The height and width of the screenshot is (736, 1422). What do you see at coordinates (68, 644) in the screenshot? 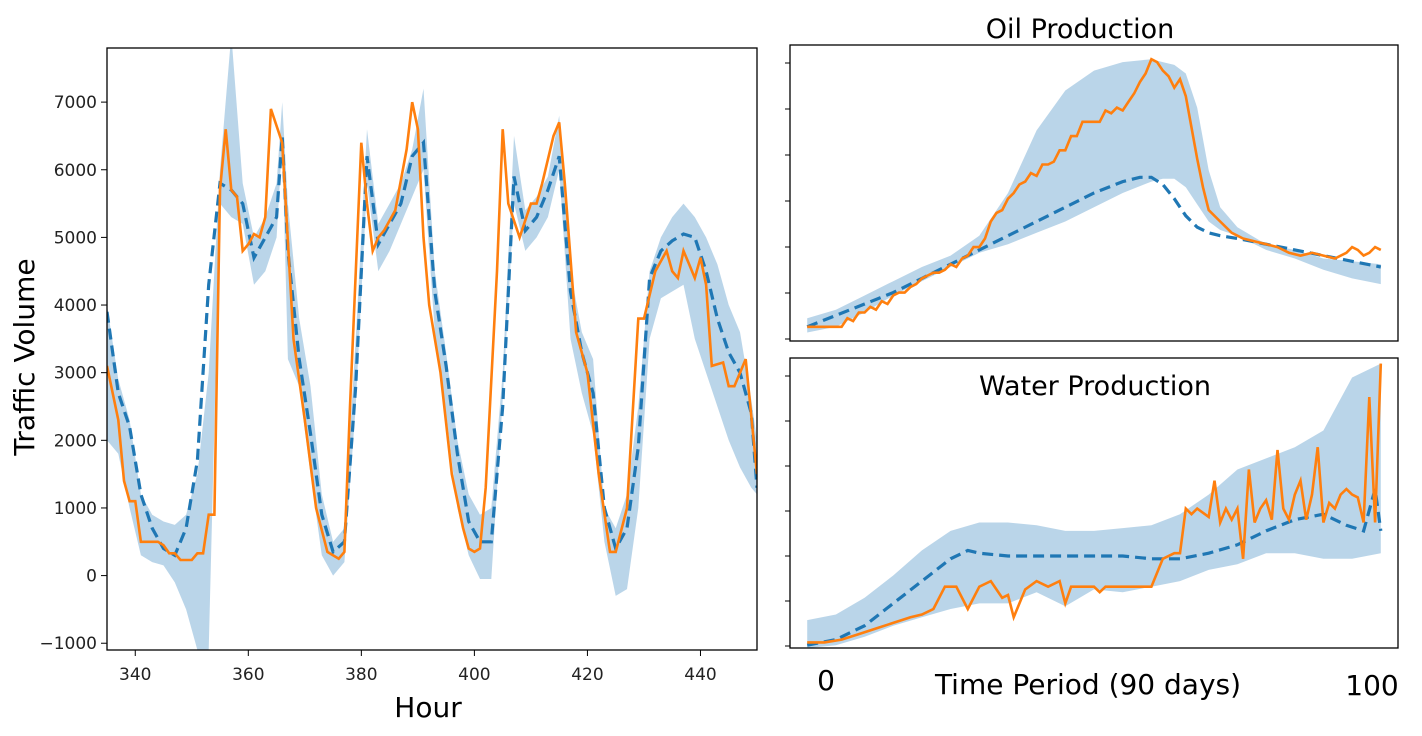
I see `y-tick-label: −1000` at bounding box center [68, 644].